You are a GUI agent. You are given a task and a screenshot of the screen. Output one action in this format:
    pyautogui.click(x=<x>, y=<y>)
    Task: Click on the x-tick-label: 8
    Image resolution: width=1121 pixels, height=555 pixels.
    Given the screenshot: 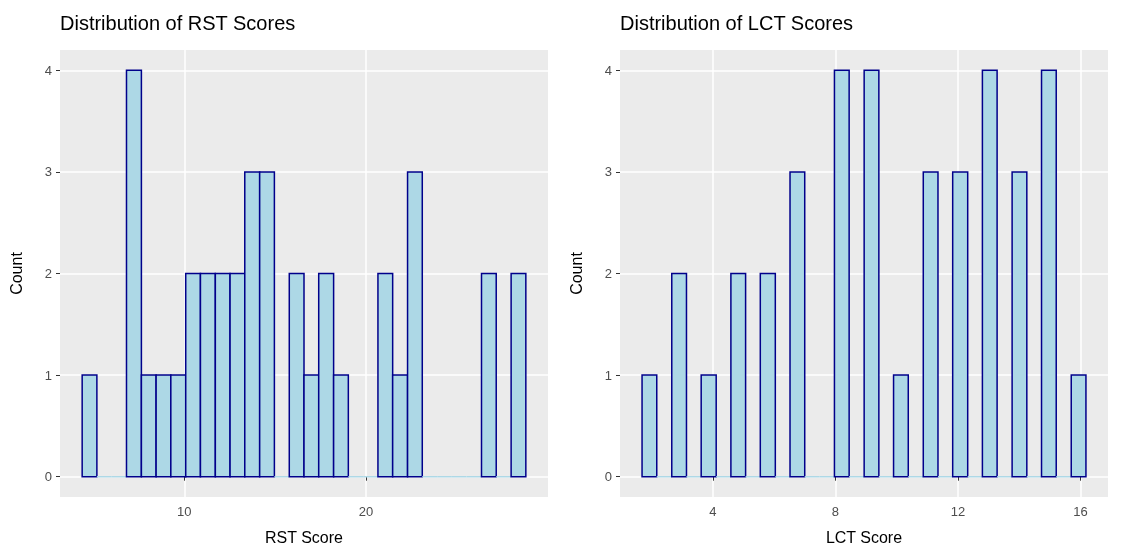 What is the action you would take?
    pyautogui.click(x=835, y=511)
    